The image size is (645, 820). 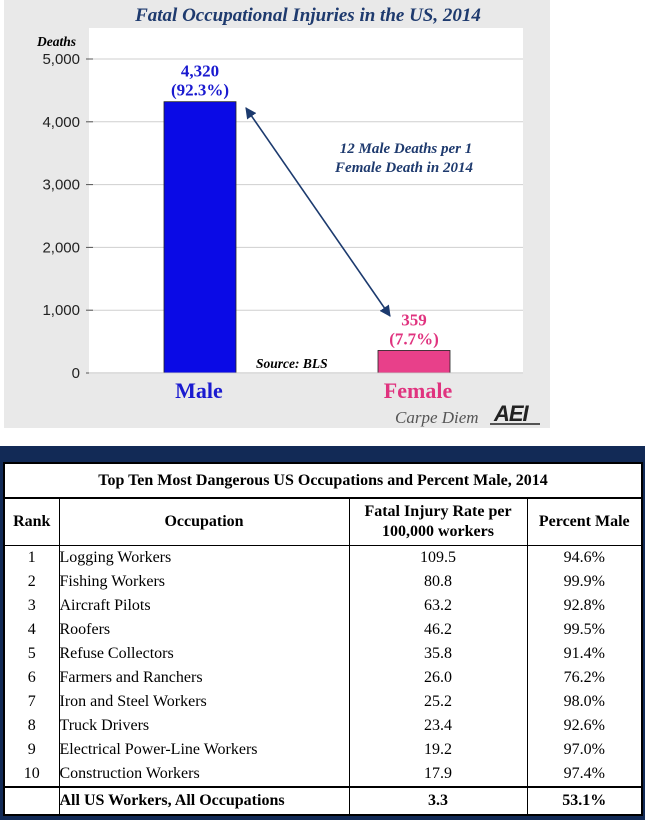 What do you see at coordinates (61, 59) in the screenshot?
I see `y-tick-label: 5,000` at bounding box center [61, 59].